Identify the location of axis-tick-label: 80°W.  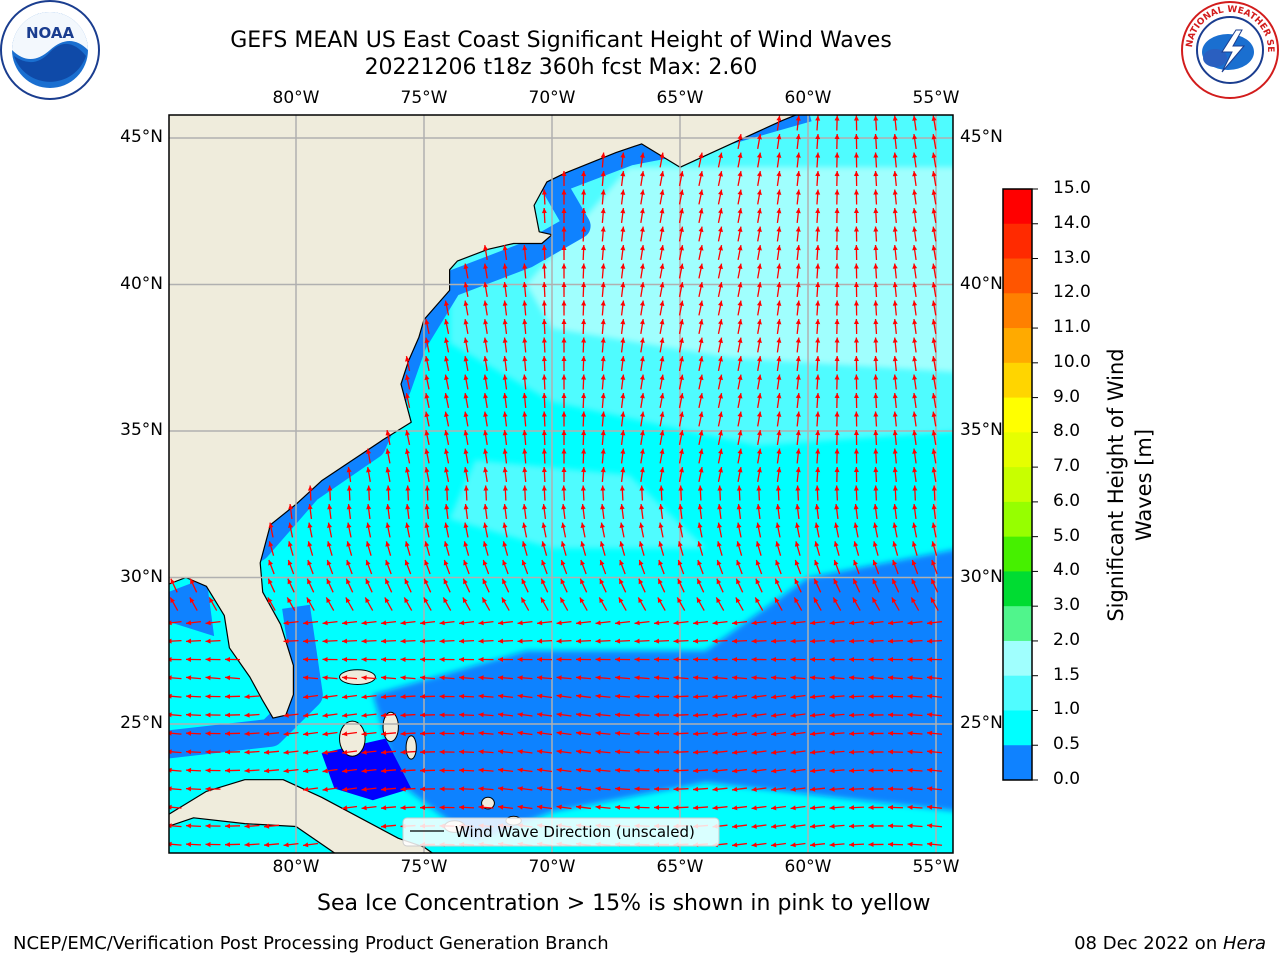
(296, 867).